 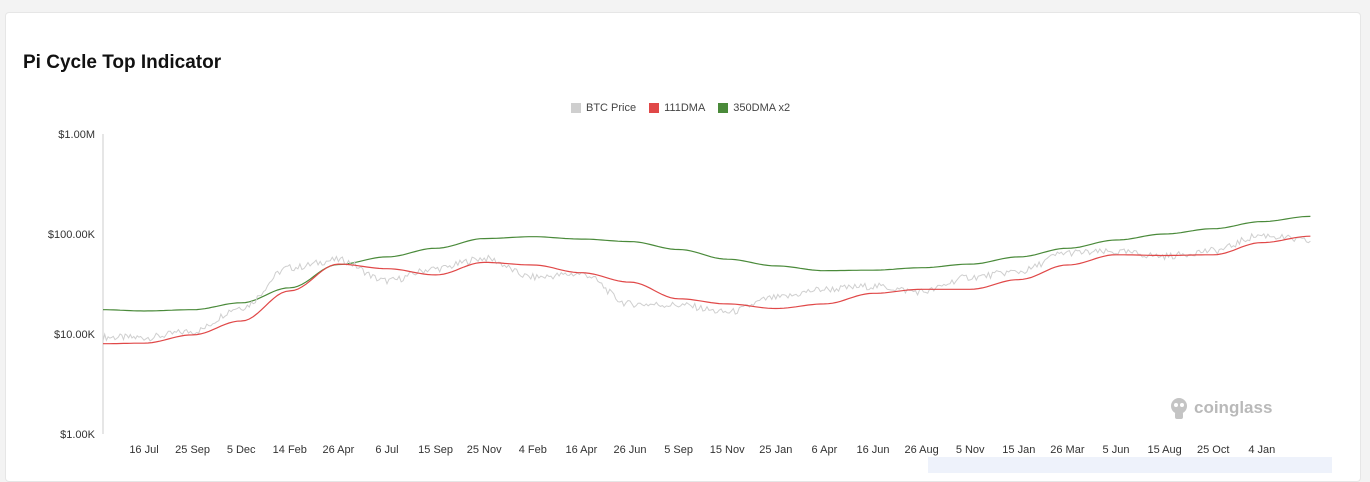 I want to click on x-tick-label: 16 Jul, so click(x=143, y=450).